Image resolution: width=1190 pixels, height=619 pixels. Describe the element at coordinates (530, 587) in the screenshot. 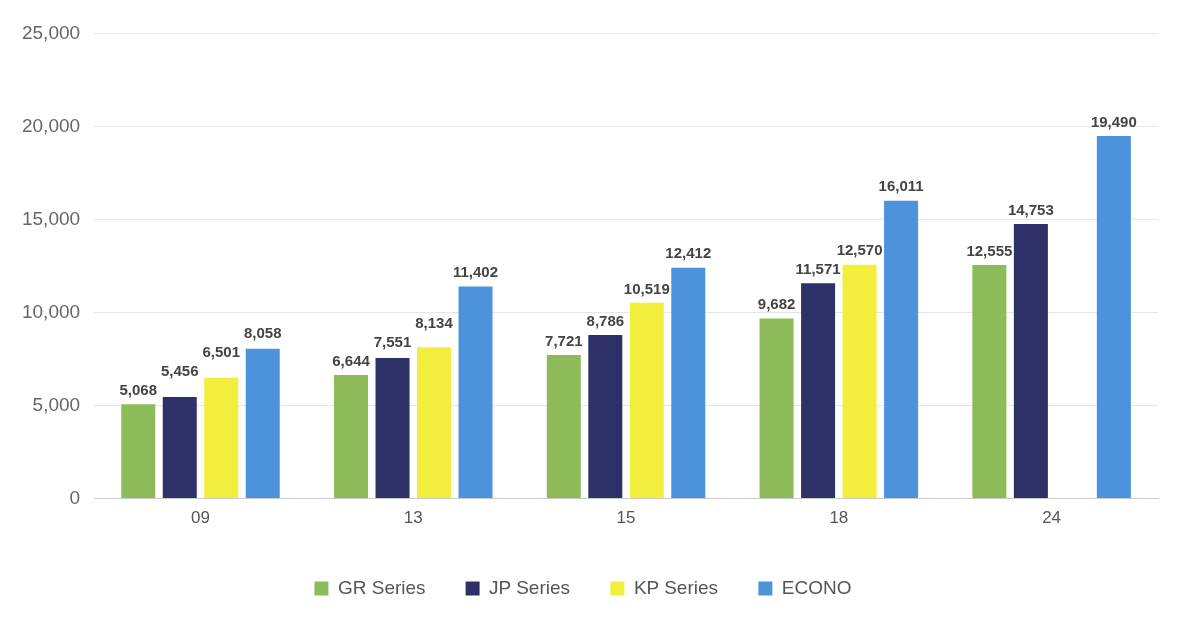

I see `legend-label: JP Series` at that location.